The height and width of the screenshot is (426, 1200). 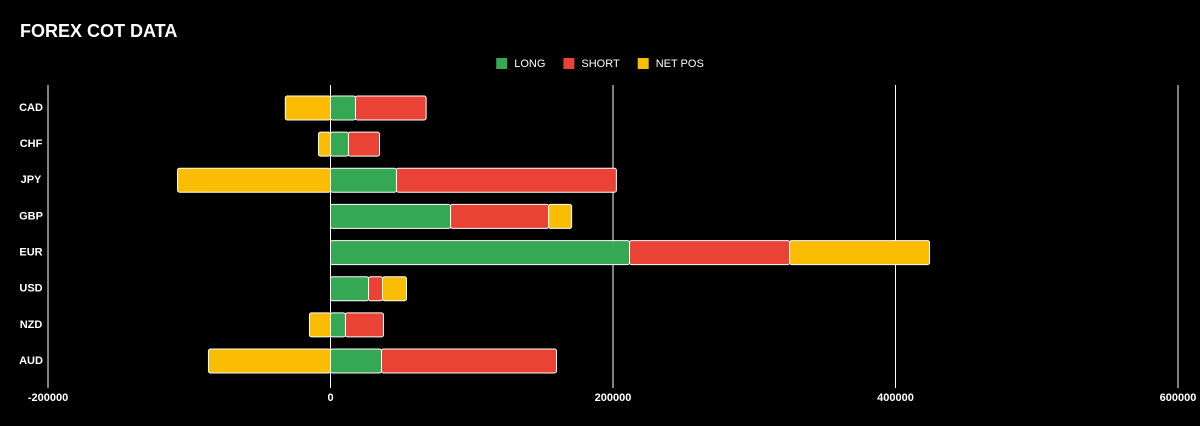 What do you see at coordinates (31, 361) in the screenshot?
I see `y-tick-label: AUD` at bounding box center [31, 361].